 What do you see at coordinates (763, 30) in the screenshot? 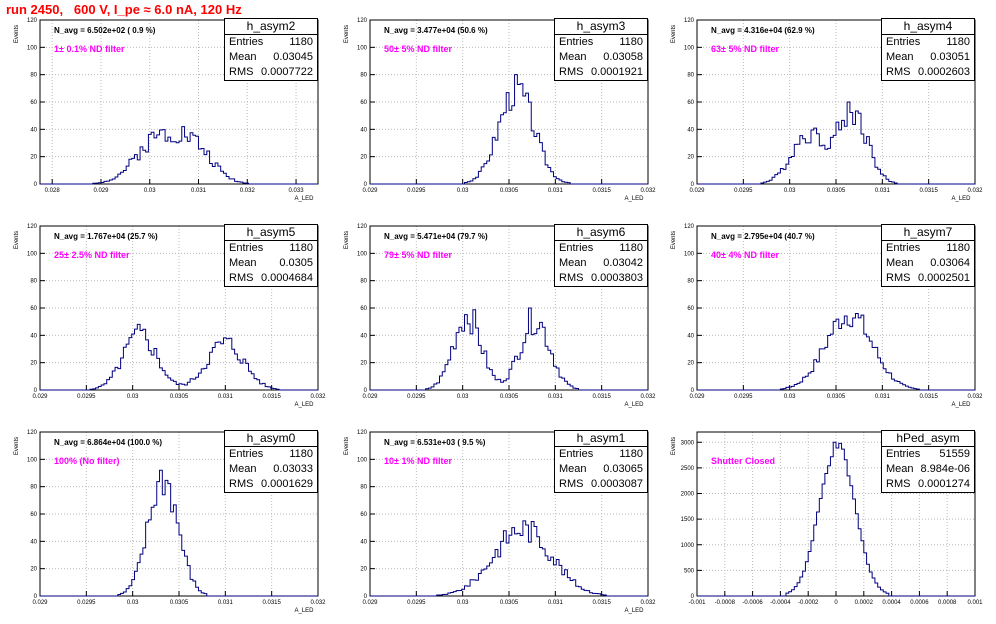
I see `n-avg-label: N_avg = 4.316e+04 (62.9 %)` at bounding box center [763, 30].